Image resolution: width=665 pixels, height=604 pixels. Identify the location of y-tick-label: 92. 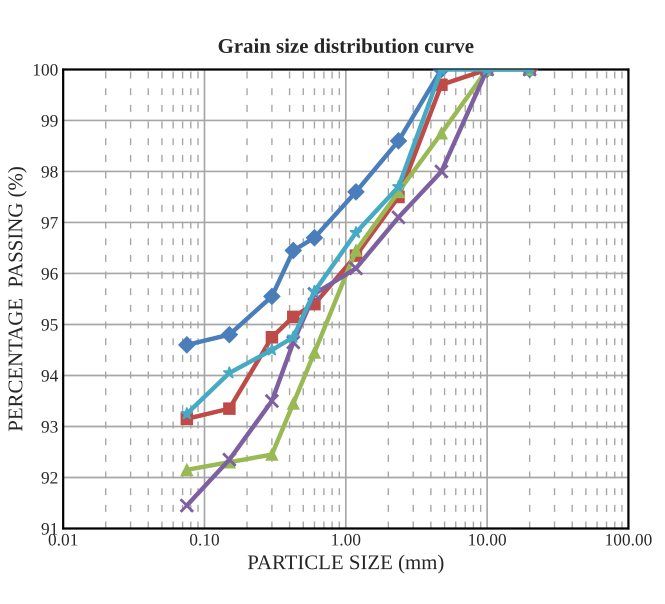
(50, 478).